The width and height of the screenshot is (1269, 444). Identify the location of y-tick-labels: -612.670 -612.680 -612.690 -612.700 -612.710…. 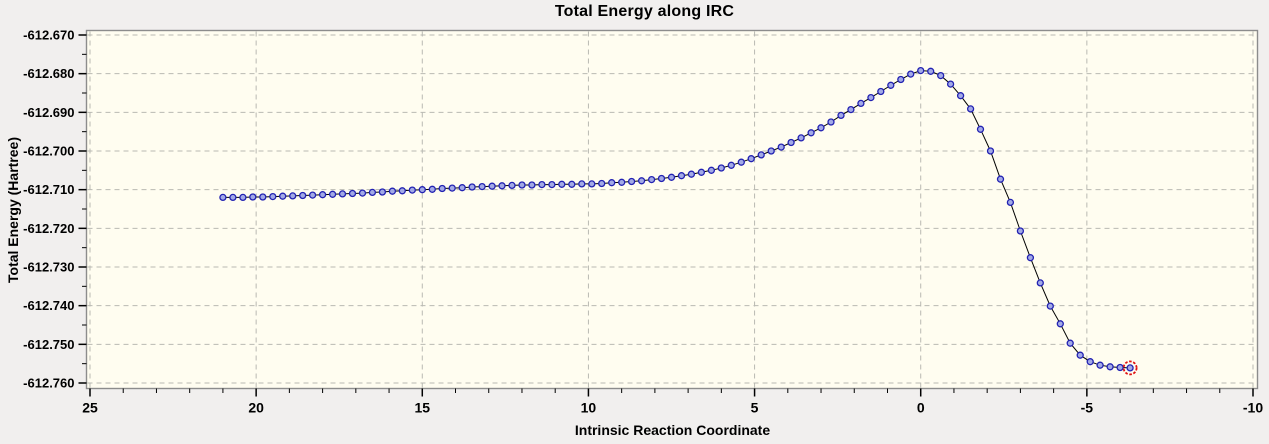
(48, 209).